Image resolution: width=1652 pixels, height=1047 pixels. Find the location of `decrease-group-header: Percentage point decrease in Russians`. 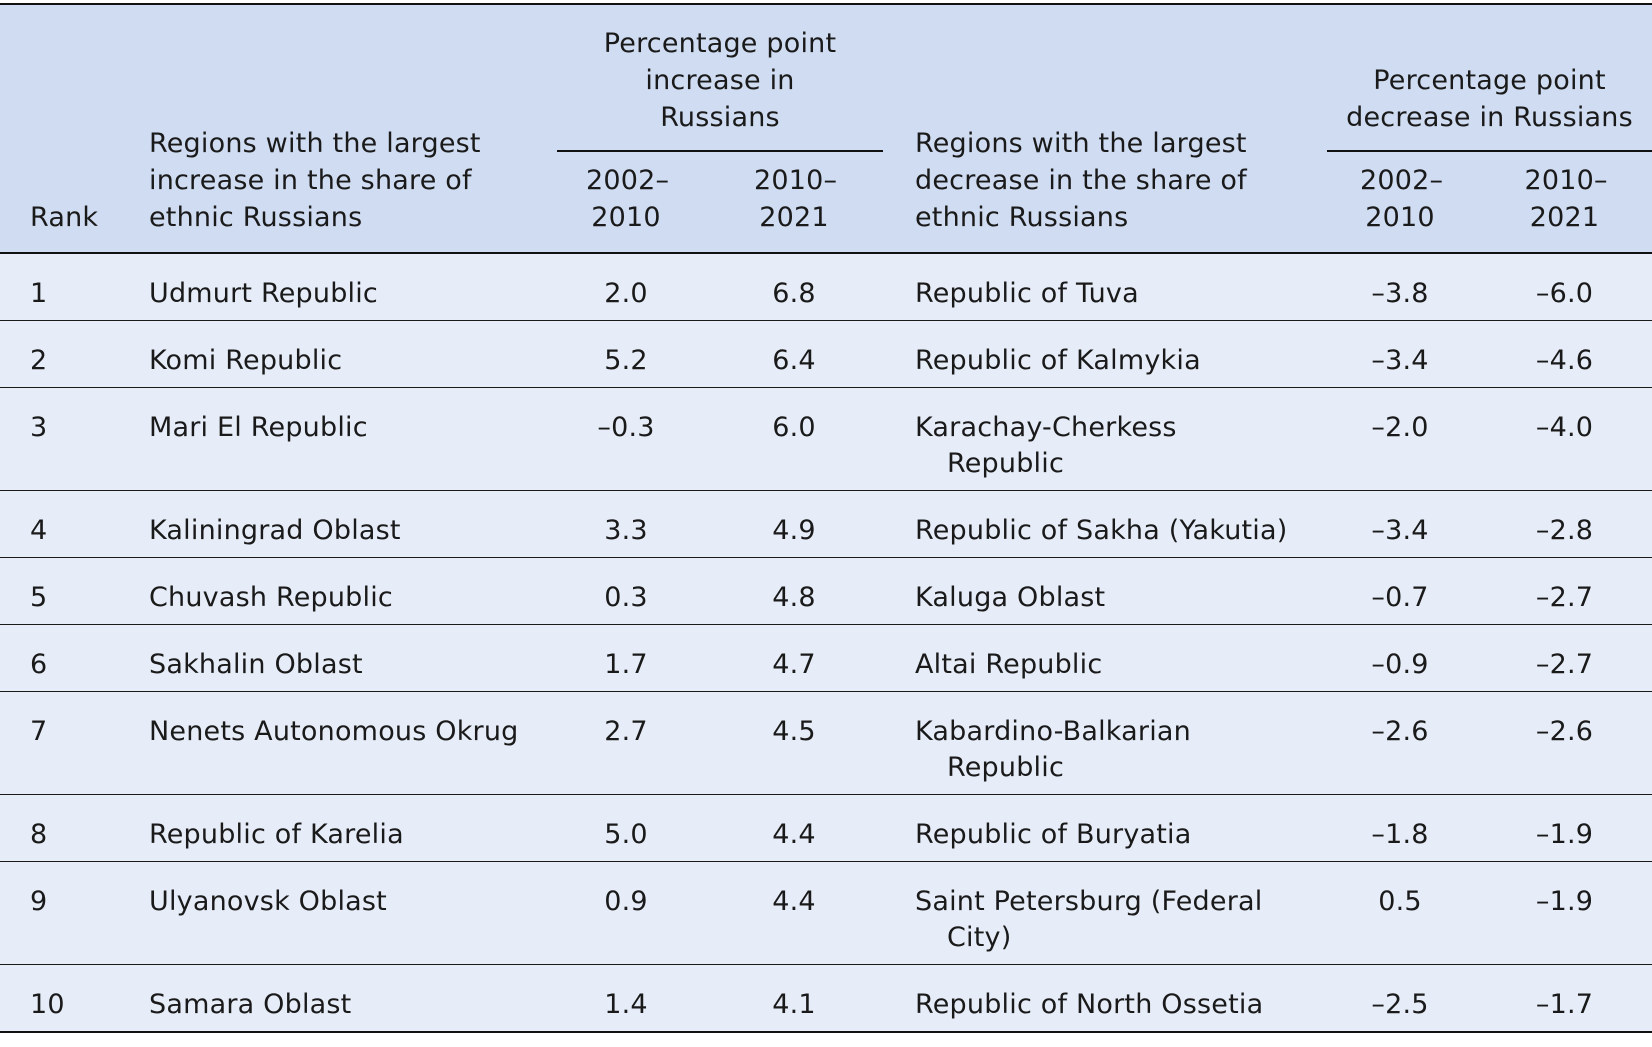

decrease-group-header: Percentage point decrease in Russians is located at coordinates (1477, 78).